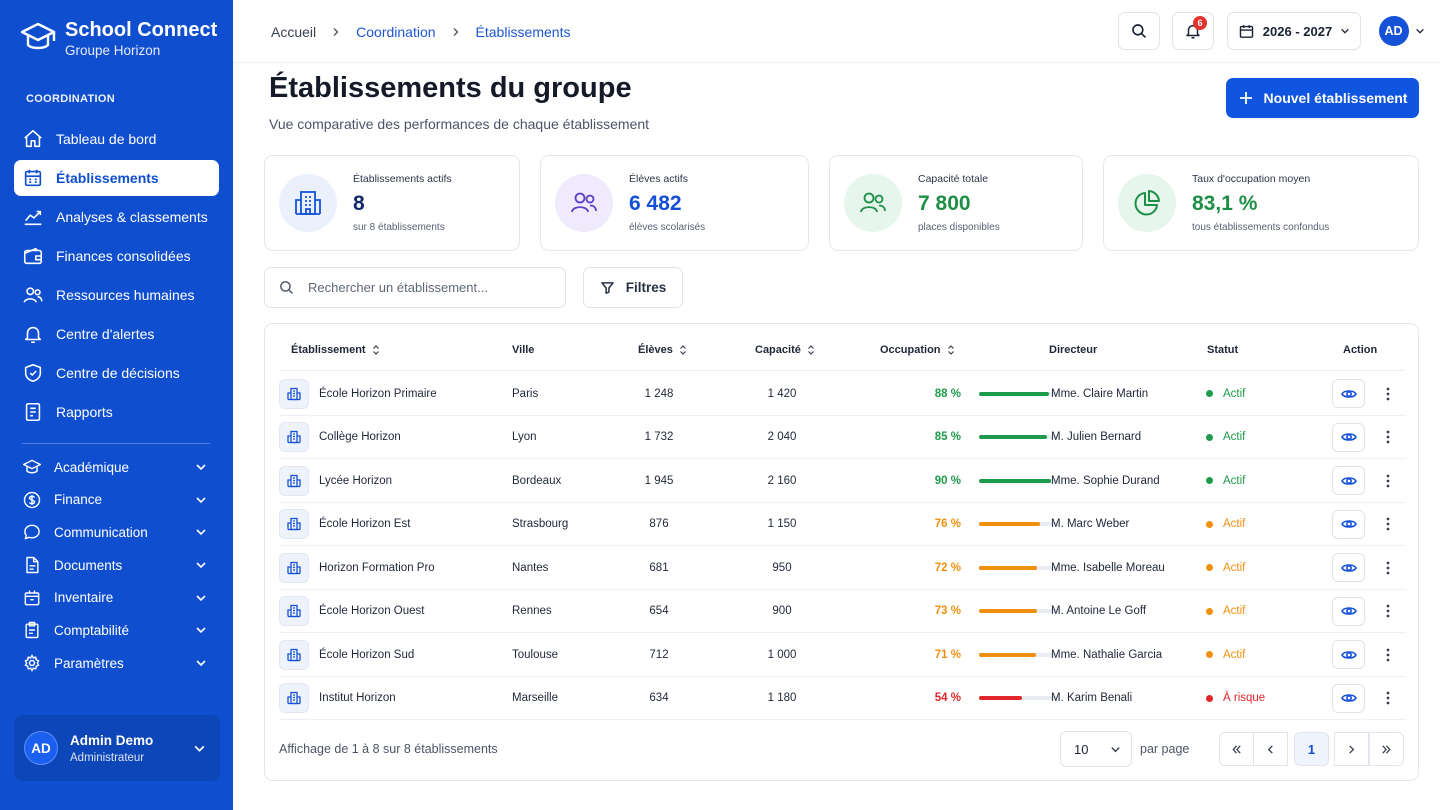 The width and height of the screenshot is (1440, 810). What do you see at coordinates (357, 698) in the screenshot?
I see `establishment-name: Institut Horizon` at bounding box center [357, 698].